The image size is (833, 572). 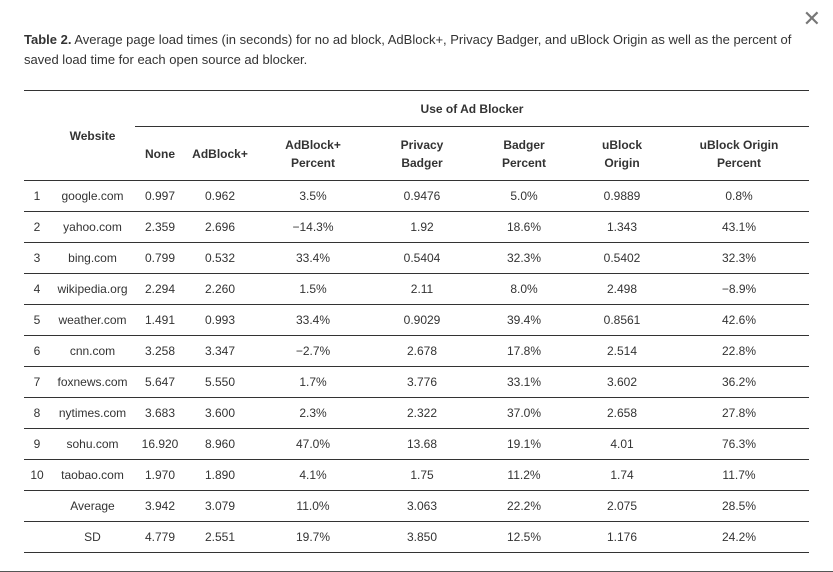 What do you see at coordinates (220, 382) in the screenshot?
I see `value-cell: 5.550` at bounding box center [220, 382].